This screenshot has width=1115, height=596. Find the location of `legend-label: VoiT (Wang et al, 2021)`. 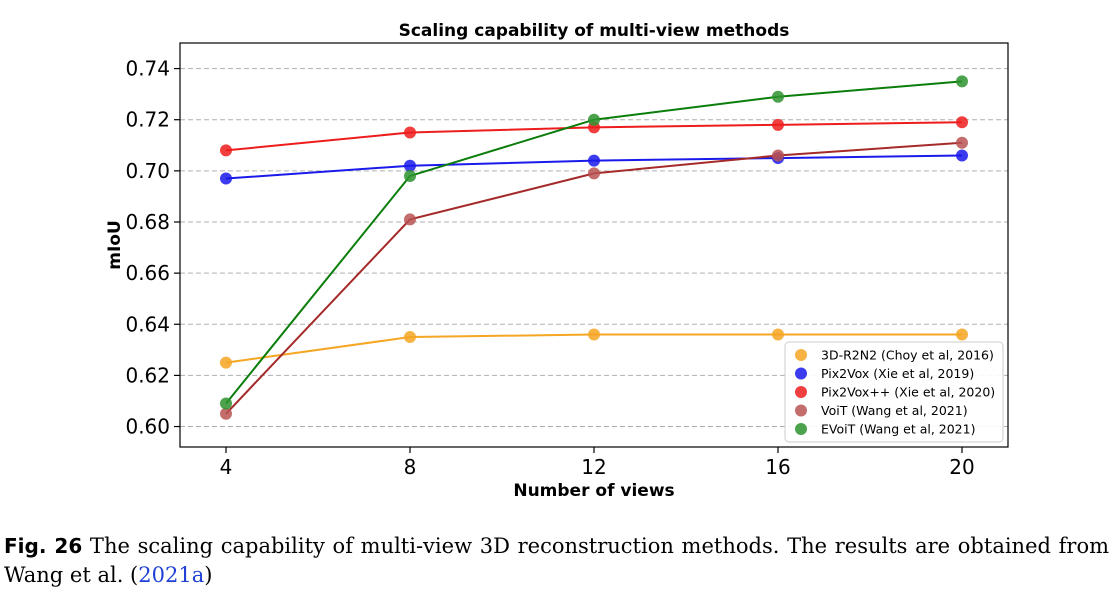

legend-label: VoiT (Wang et al, 2021) is located at coordinates (894, 410).